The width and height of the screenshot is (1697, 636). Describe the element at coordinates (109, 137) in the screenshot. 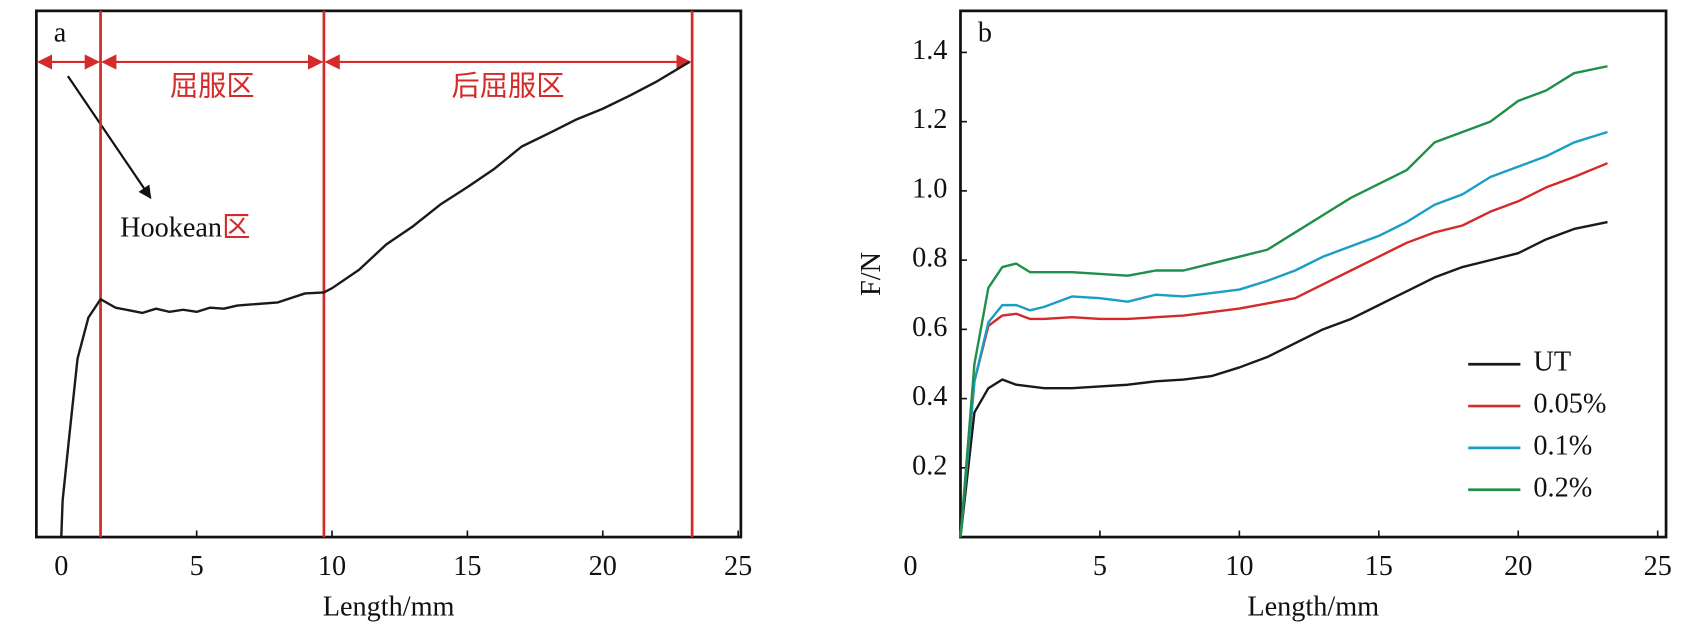

I see `pointer-arrow` at that location.